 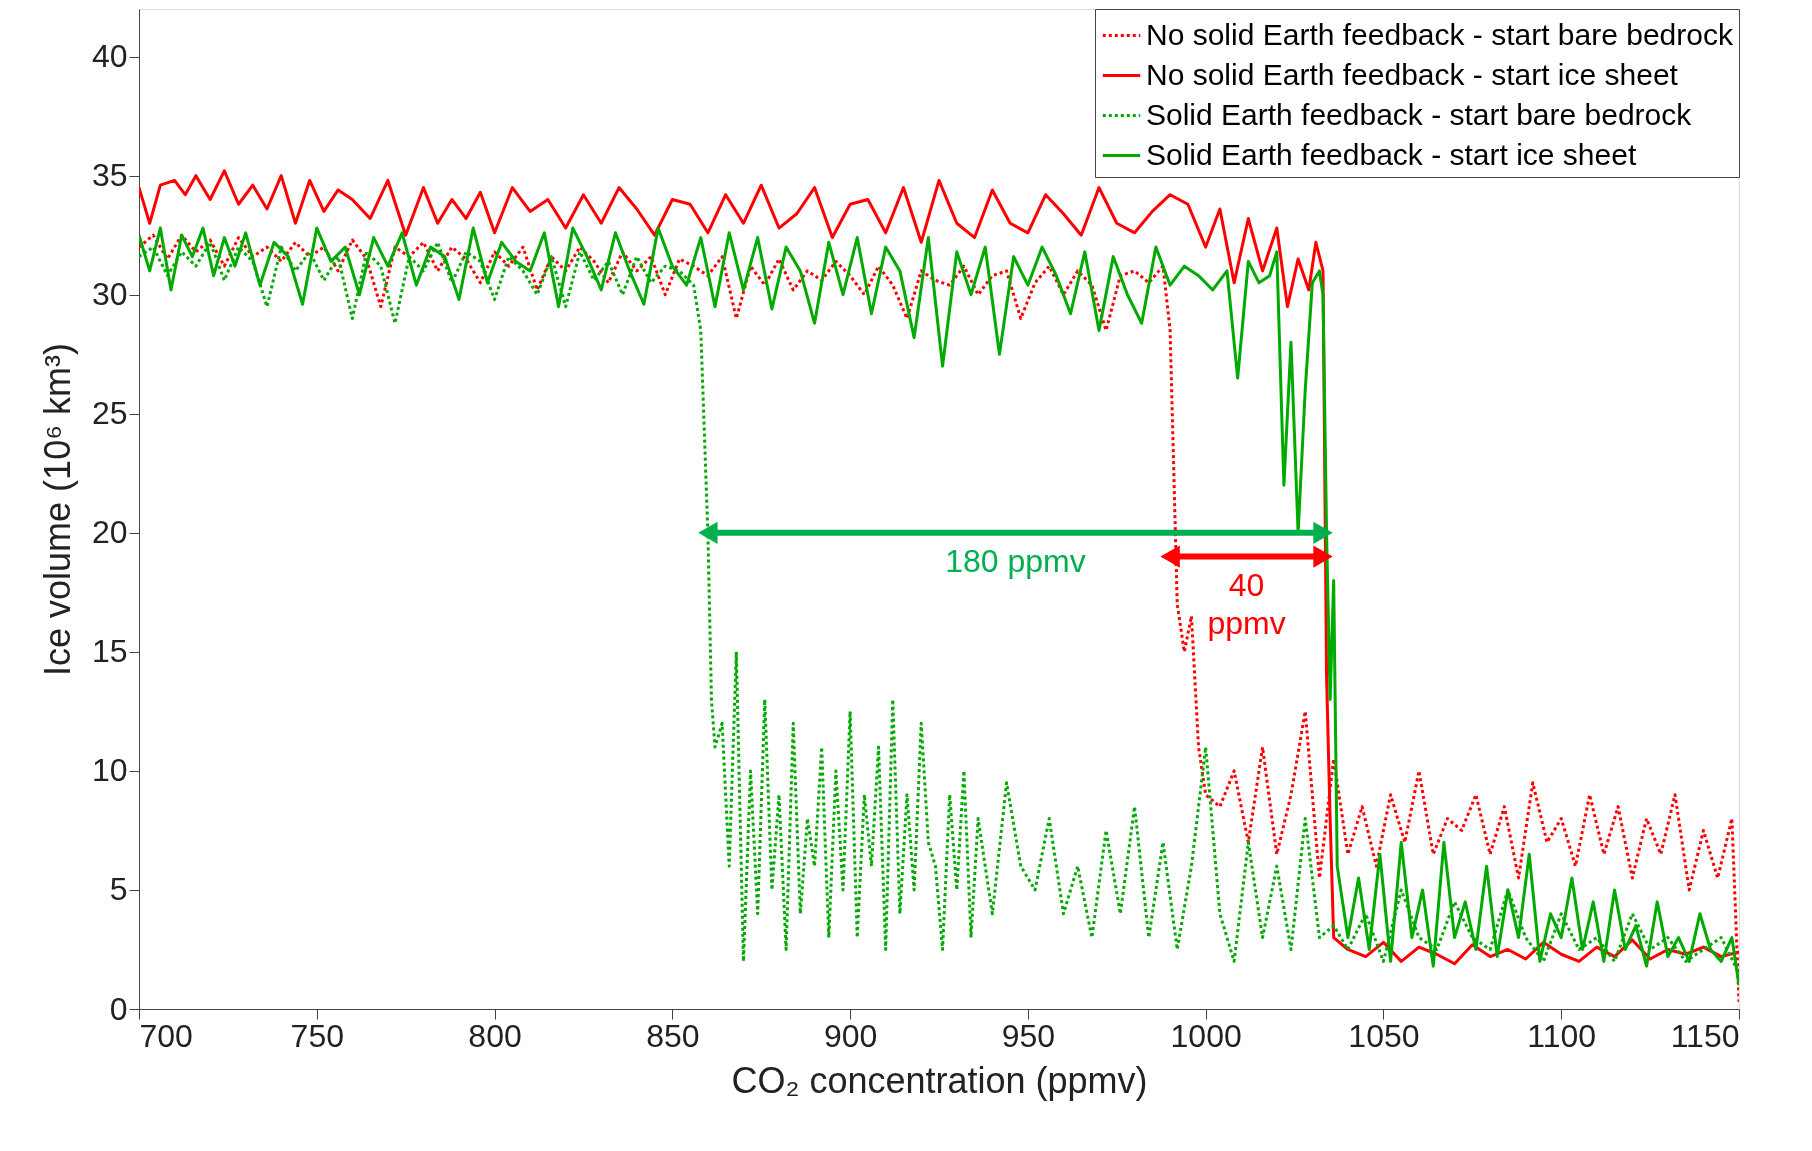 What do you see at coordinates (1384, 1035) in the screenshot?
I see `x-tick-label: 1050` at bounding box center [1384, 1035].